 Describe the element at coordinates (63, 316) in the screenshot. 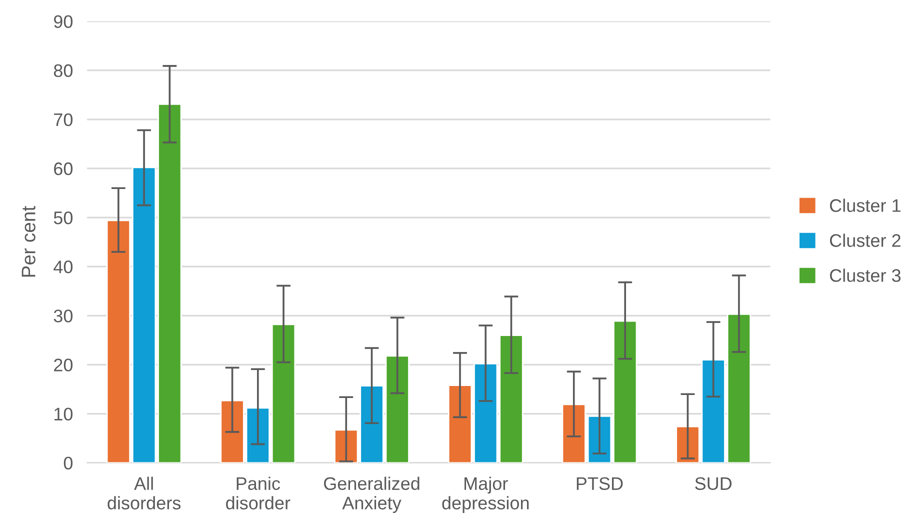

I see `y-tick-label: 30` at that location.